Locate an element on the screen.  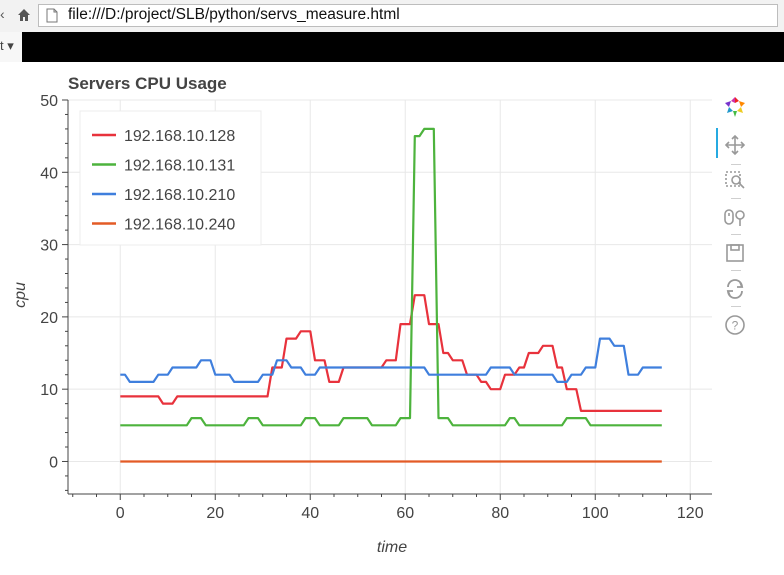
y-tick-label: 20 is located at coordinates (49, 318).